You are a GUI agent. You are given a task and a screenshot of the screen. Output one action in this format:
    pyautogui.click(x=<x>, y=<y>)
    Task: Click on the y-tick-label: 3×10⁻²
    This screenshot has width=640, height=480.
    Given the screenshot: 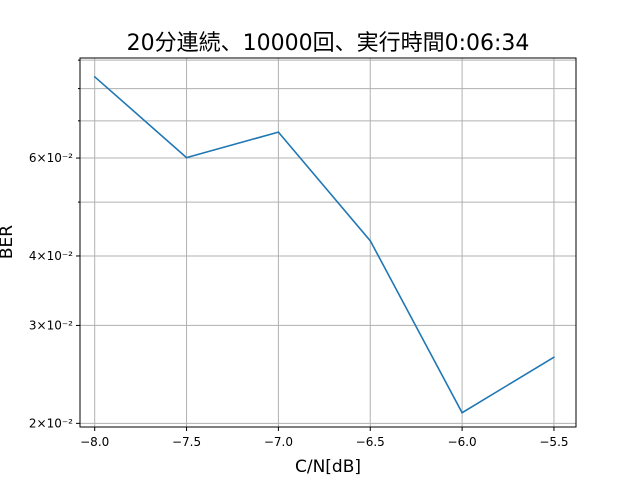 What is the action you would take?
    pyautogui.click(x=51, y=325)
    